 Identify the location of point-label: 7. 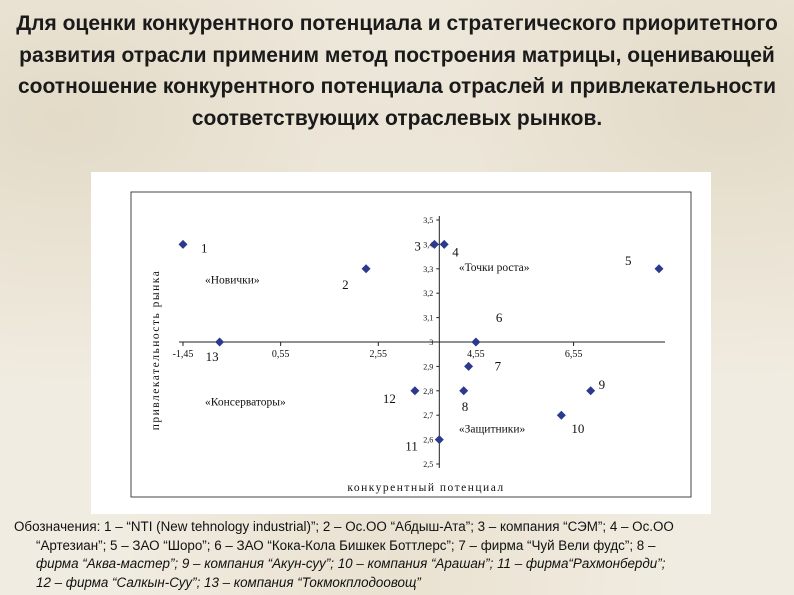
(498, 365).